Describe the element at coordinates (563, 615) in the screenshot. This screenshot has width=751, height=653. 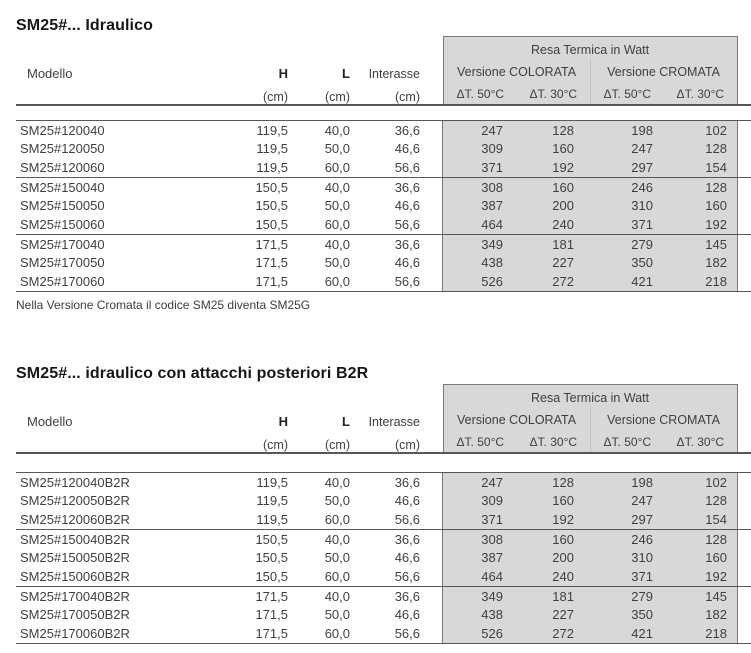
I see `watt-cell: 227` at that location.